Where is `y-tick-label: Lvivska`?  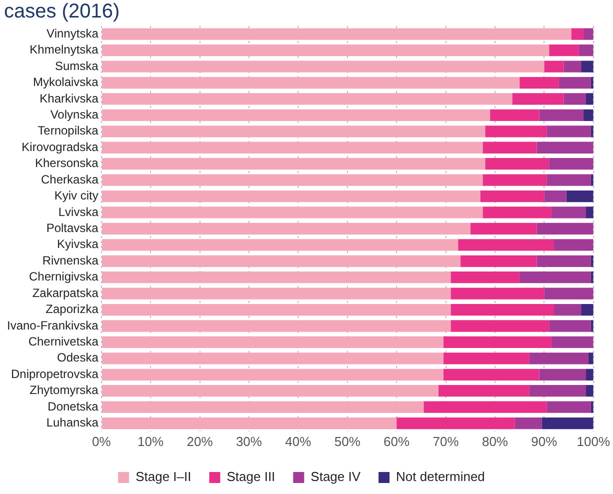 y-tick-label: Lvivska is located at coordinates (78, 211).